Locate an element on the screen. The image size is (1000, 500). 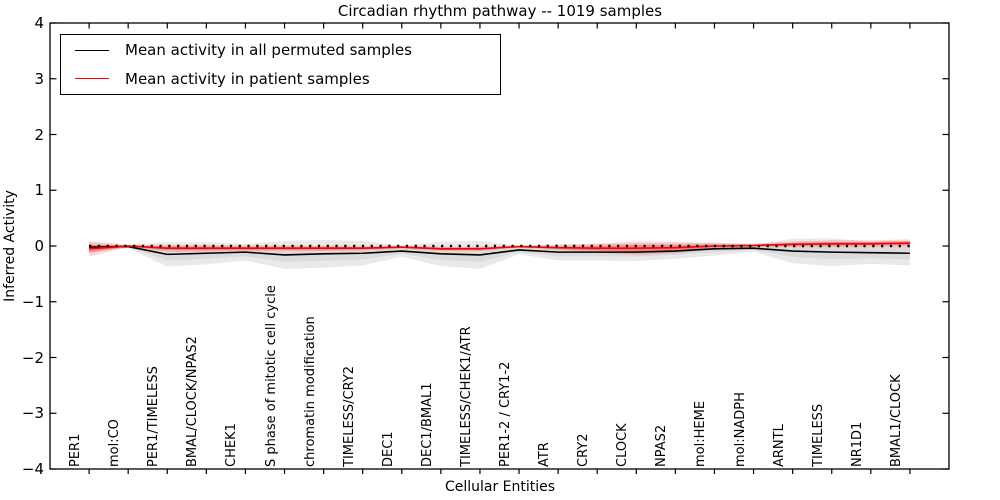
legend-entry-permuted: Mean activity in all permuted samples is located at coordinates (280, 50).